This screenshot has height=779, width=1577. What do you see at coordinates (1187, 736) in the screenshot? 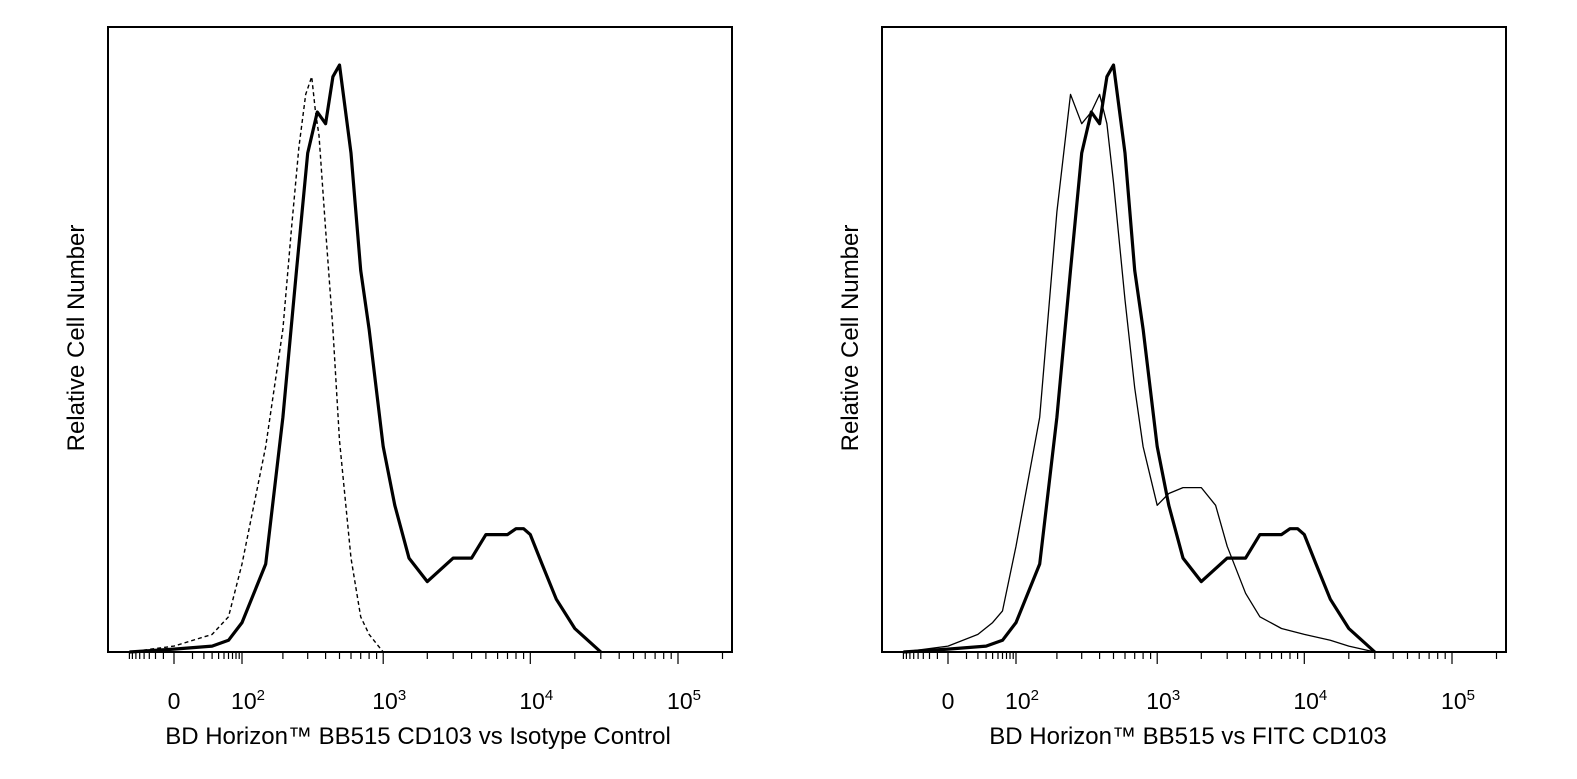
I see `x-axis-title: BD Horizon™ BB515 vs FITC CD103` at bounding box center [1187, 736].